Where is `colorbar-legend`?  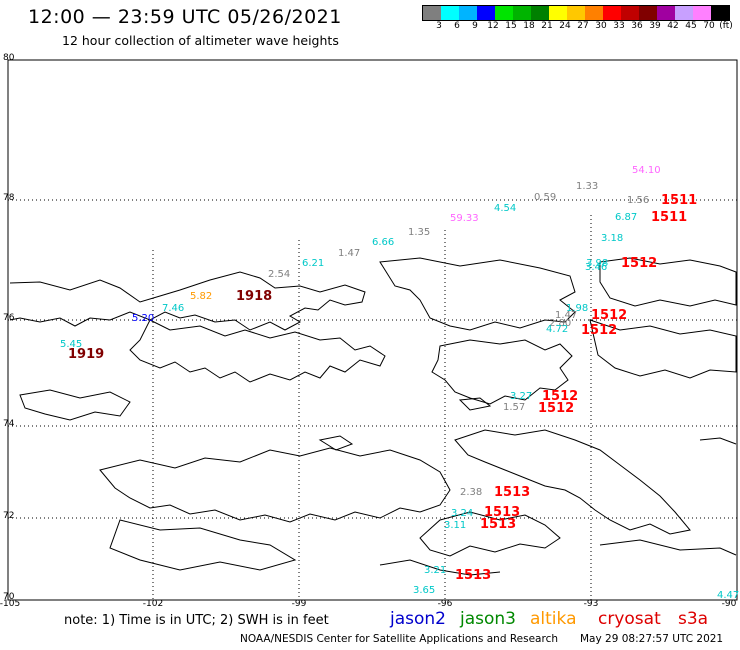 colorbar-legend is located at coordinates (576, 13).